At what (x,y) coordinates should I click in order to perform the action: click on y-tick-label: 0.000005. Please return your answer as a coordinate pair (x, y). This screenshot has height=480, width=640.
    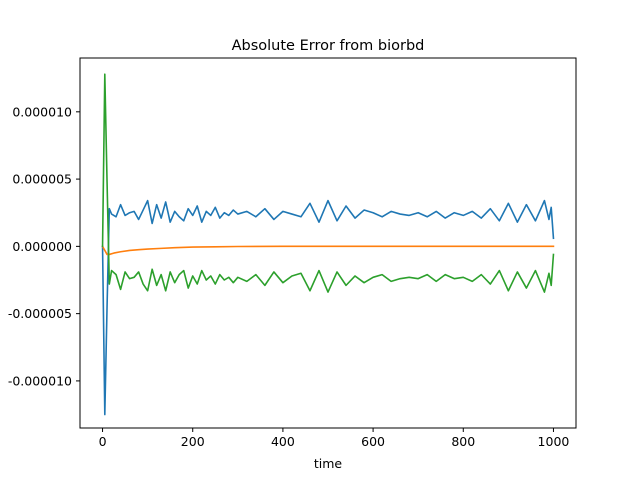
    Looking at the image, I should click on (42, 179).